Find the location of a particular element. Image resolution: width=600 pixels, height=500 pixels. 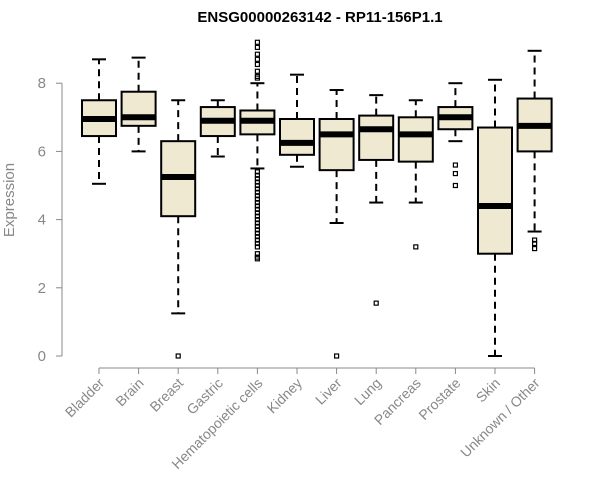

x-tick-label: Skin is located at coordinates (488, 390).